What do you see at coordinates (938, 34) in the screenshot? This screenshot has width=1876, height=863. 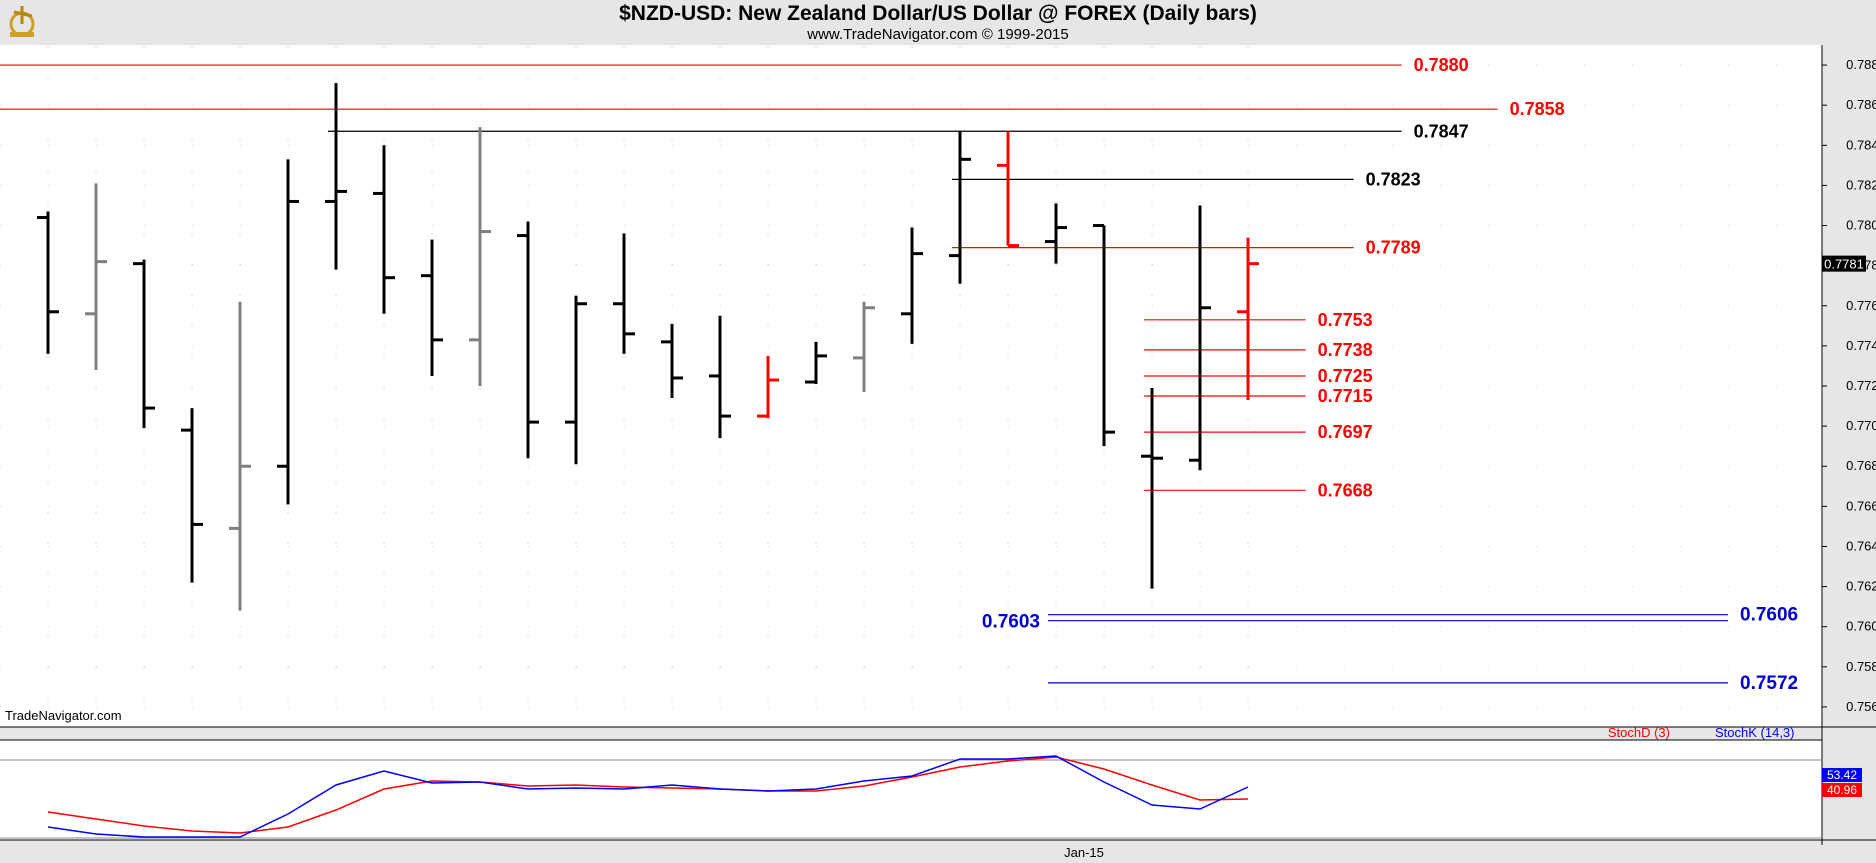 I see `chart-subtitle: www.TradeNavigator.com © 1999-2015` at bounding box center [938, 34].